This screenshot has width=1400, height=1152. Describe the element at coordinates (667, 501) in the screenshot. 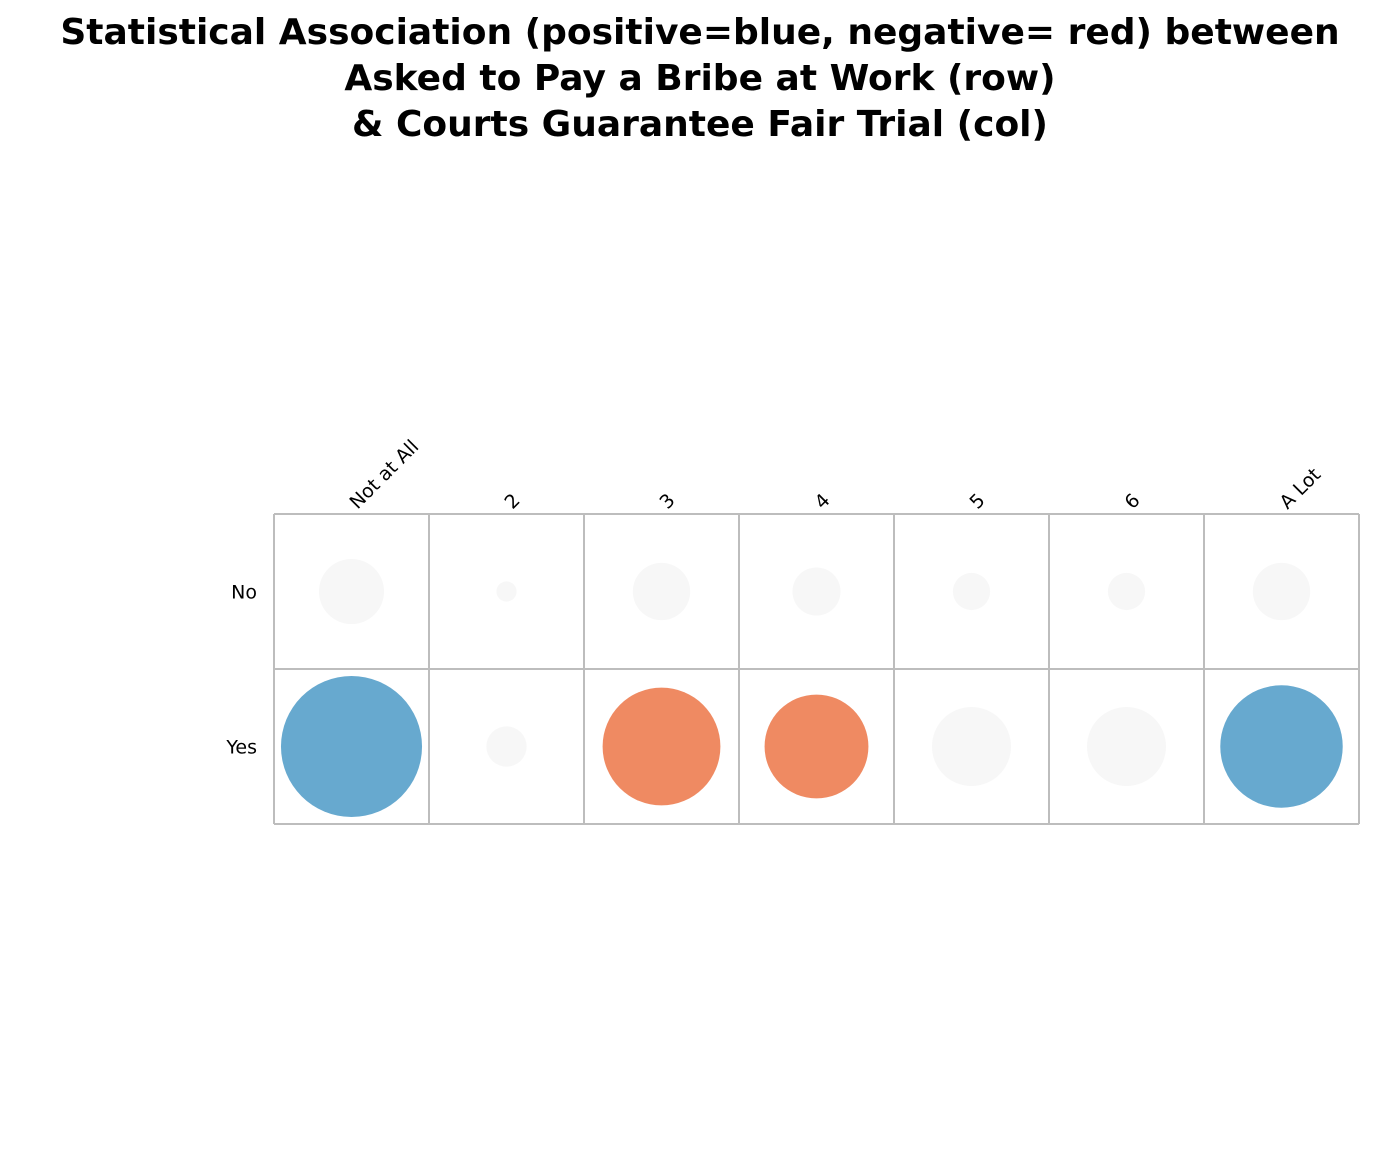

I see `column-label: 3` at that location.